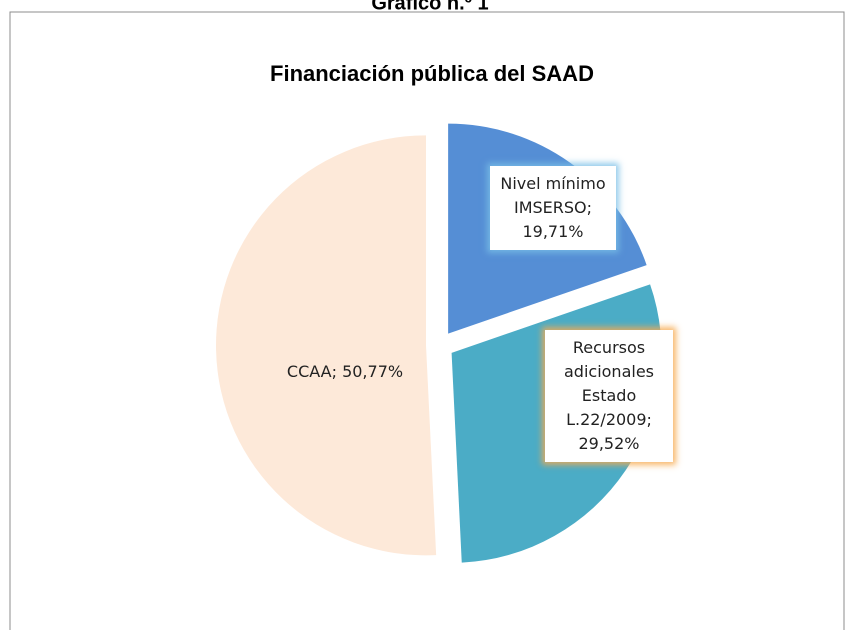 The height and width of the screenshot is (630, 853). I want to click on header: Gráfico n.º 1, so click(429, 7).